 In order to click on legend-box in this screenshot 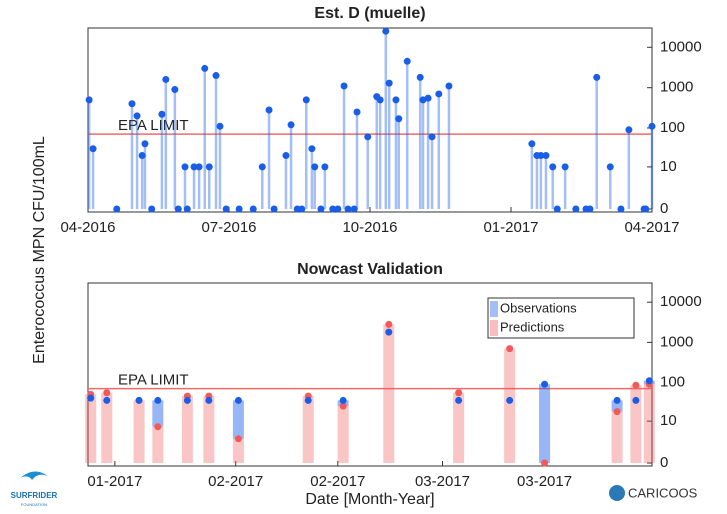, I will do `click(561, 318)`.